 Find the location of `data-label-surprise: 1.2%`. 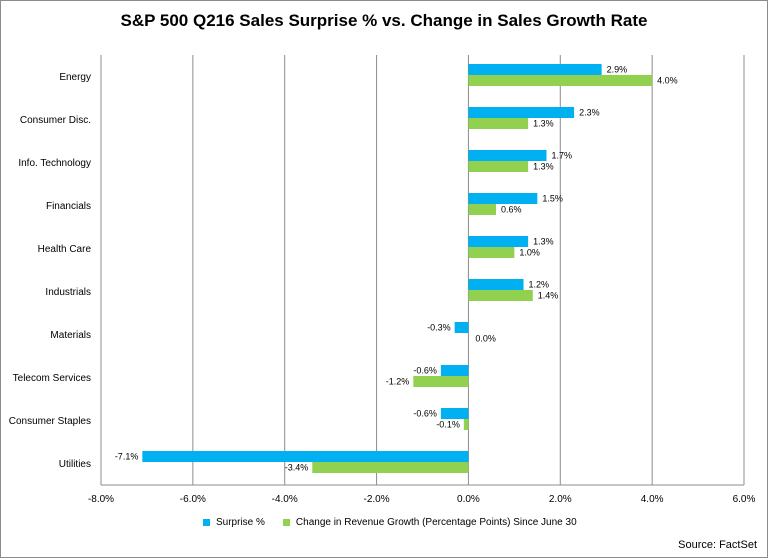

data-label-surprise: 1.2% is located at coordinates (539, 285).